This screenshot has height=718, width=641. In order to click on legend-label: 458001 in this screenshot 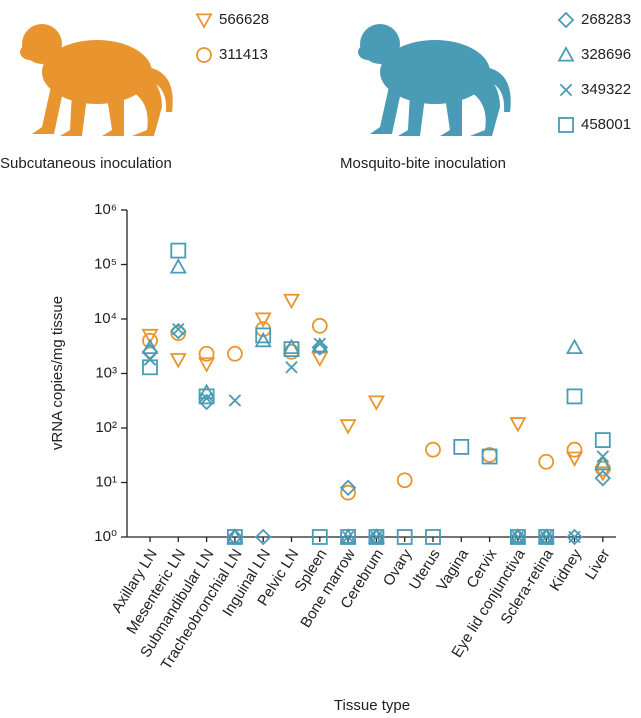, I will do `click(606, 124)`.